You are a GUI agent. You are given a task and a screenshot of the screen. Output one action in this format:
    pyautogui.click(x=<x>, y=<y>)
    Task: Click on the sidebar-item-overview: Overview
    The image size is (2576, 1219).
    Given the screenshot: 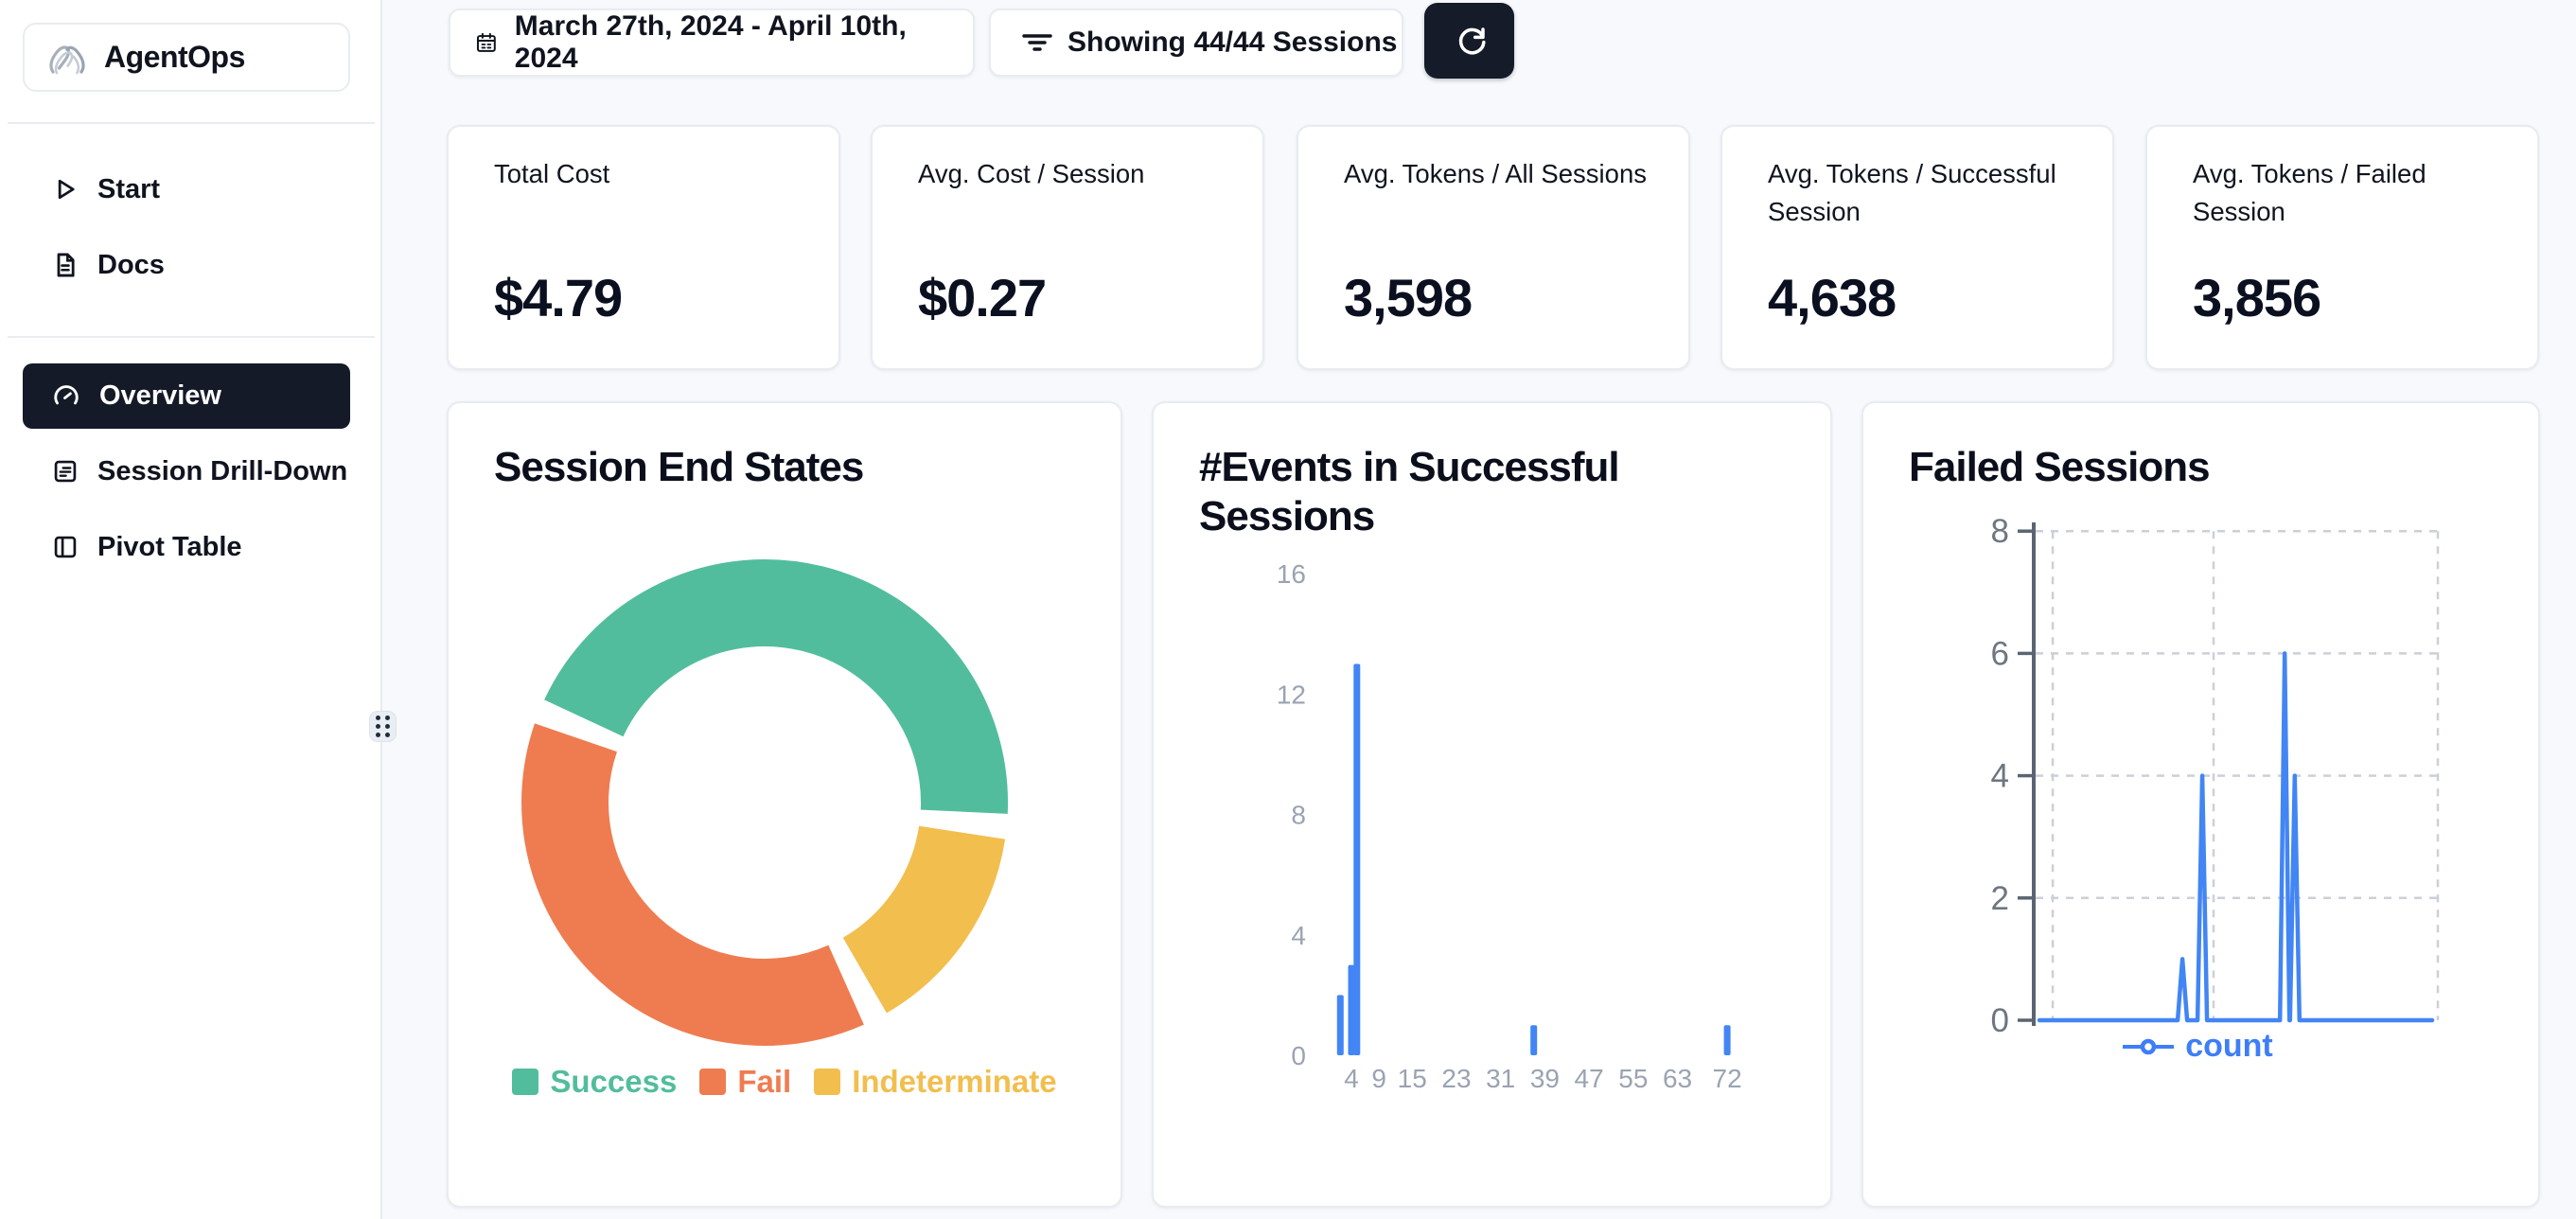 What is the action you would take?
    pyautogui.click(x=186, y=396)
    